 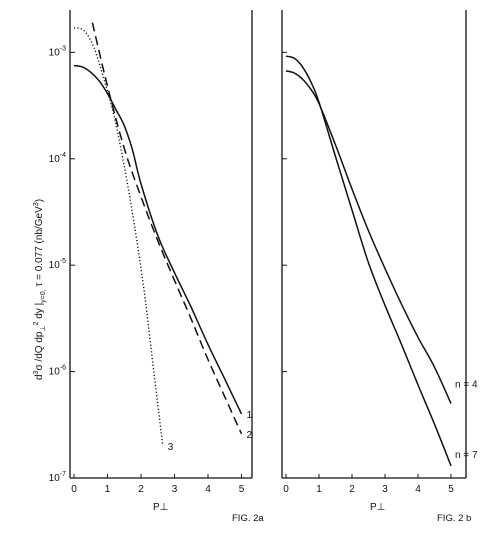 I want to click on series-line, so click(x=118, y=237).